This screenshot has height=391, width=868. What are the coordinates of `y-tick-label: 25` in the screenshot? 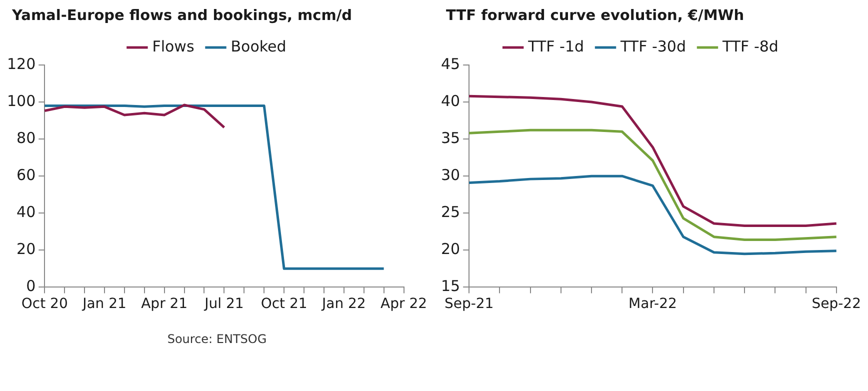 It's located at (450, 212).